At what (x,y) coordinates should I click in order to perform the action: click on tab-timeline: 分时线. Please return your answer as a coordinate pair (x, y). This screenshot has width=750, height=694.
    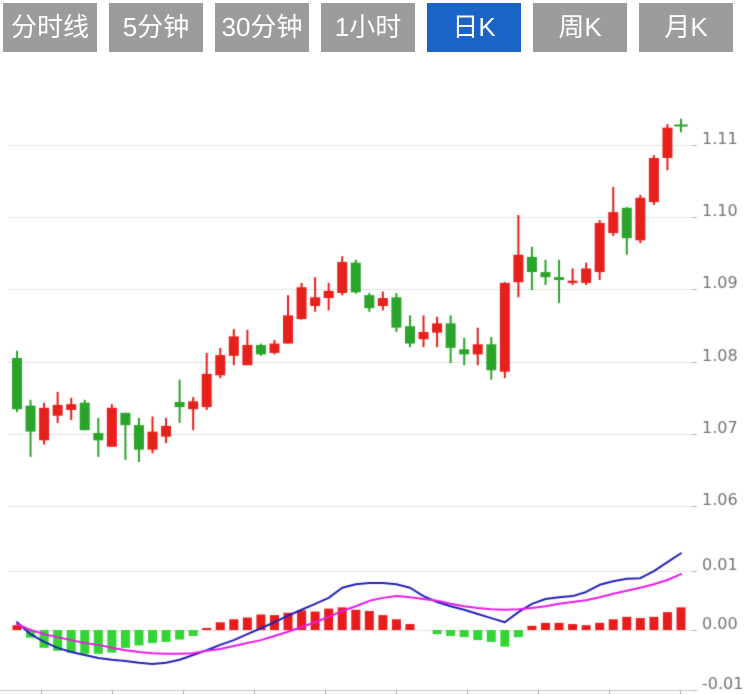
    Looking at the image, I should click on (50, 27).